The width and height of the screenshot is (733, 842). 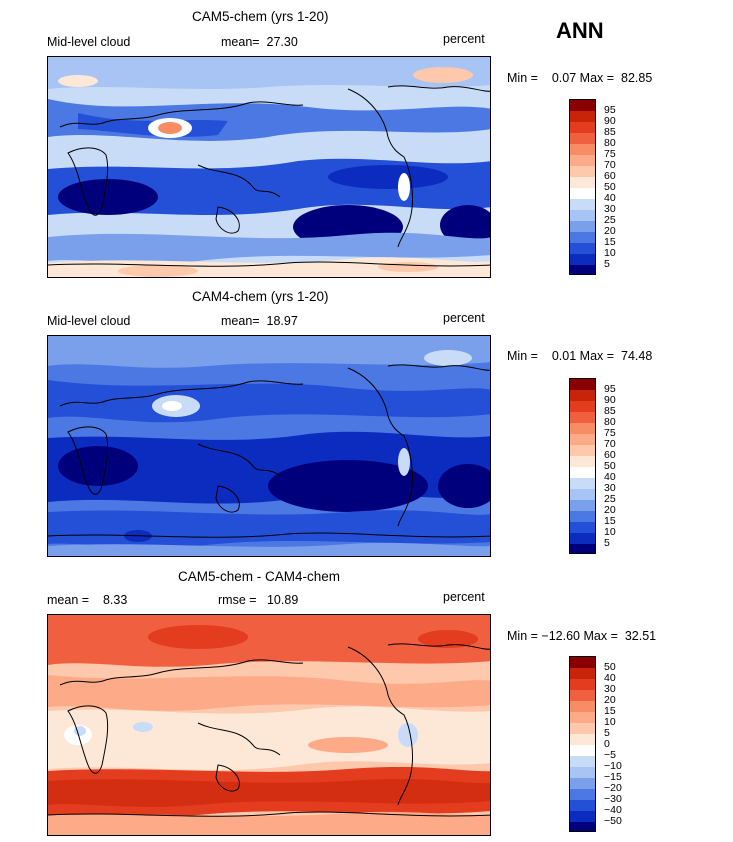 I want to click on panel3-rmse-value: 10.89, so click(x=282, y=600).